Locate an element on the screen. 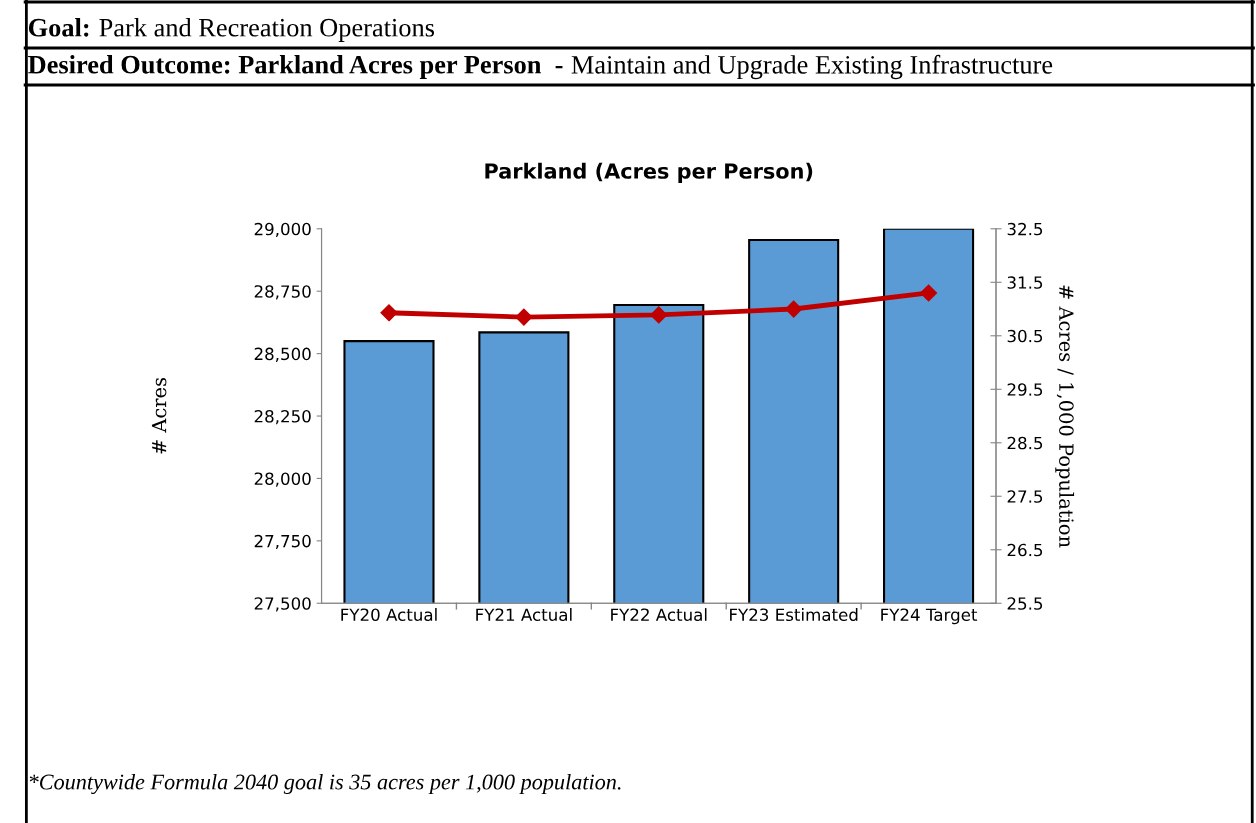  y-tick-label: 28,500 is located at coordinates (282, 354).